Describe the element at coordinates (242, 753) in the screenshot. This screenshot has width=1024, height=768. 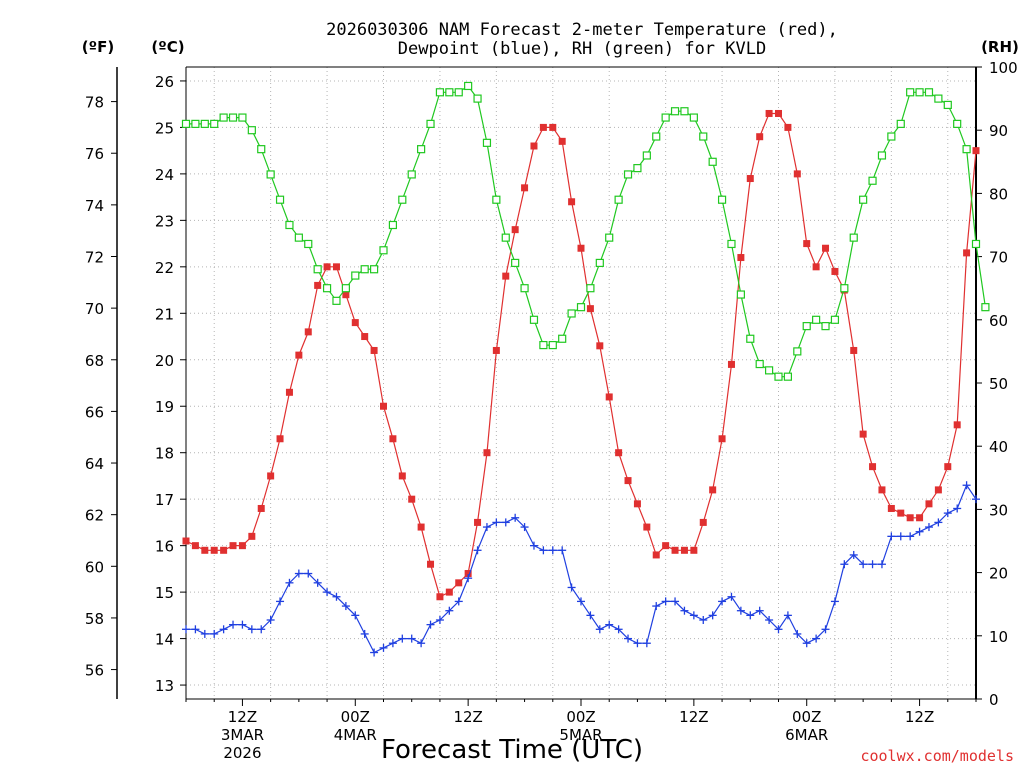
I see `x-tick-label: 2026` at that location.